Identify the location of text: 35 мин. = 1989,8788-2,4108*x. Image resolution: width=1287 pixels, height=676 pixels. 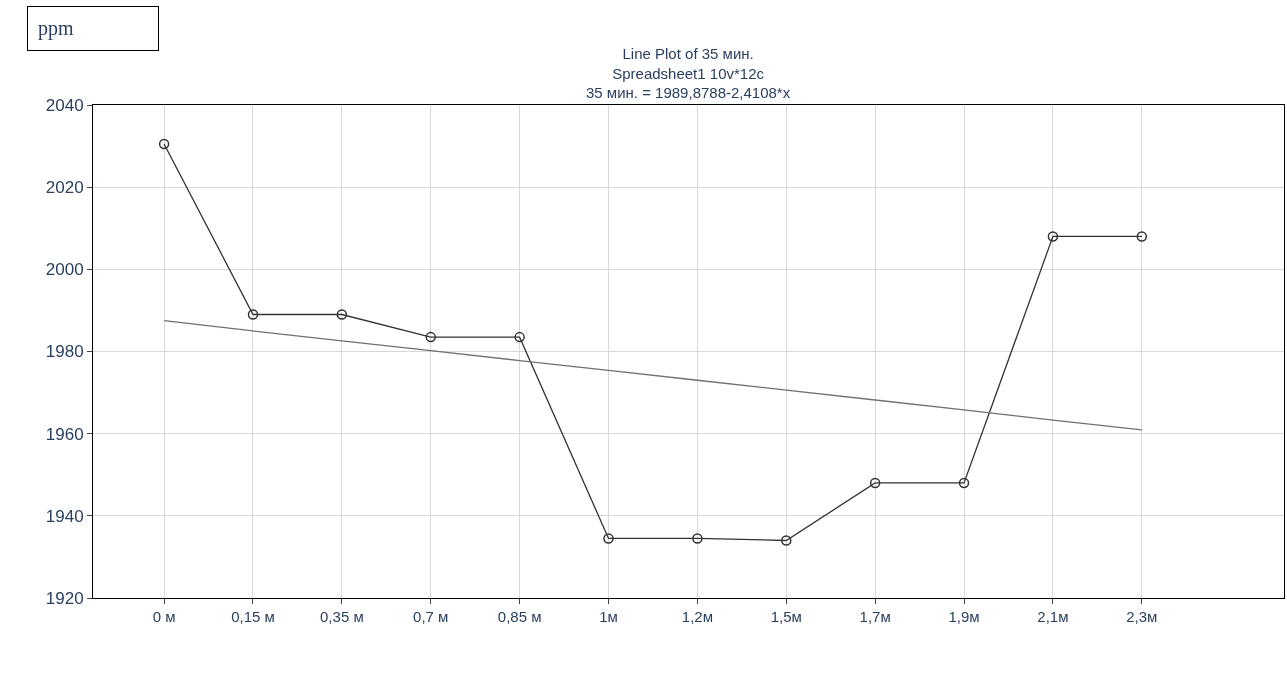
(688, 92).